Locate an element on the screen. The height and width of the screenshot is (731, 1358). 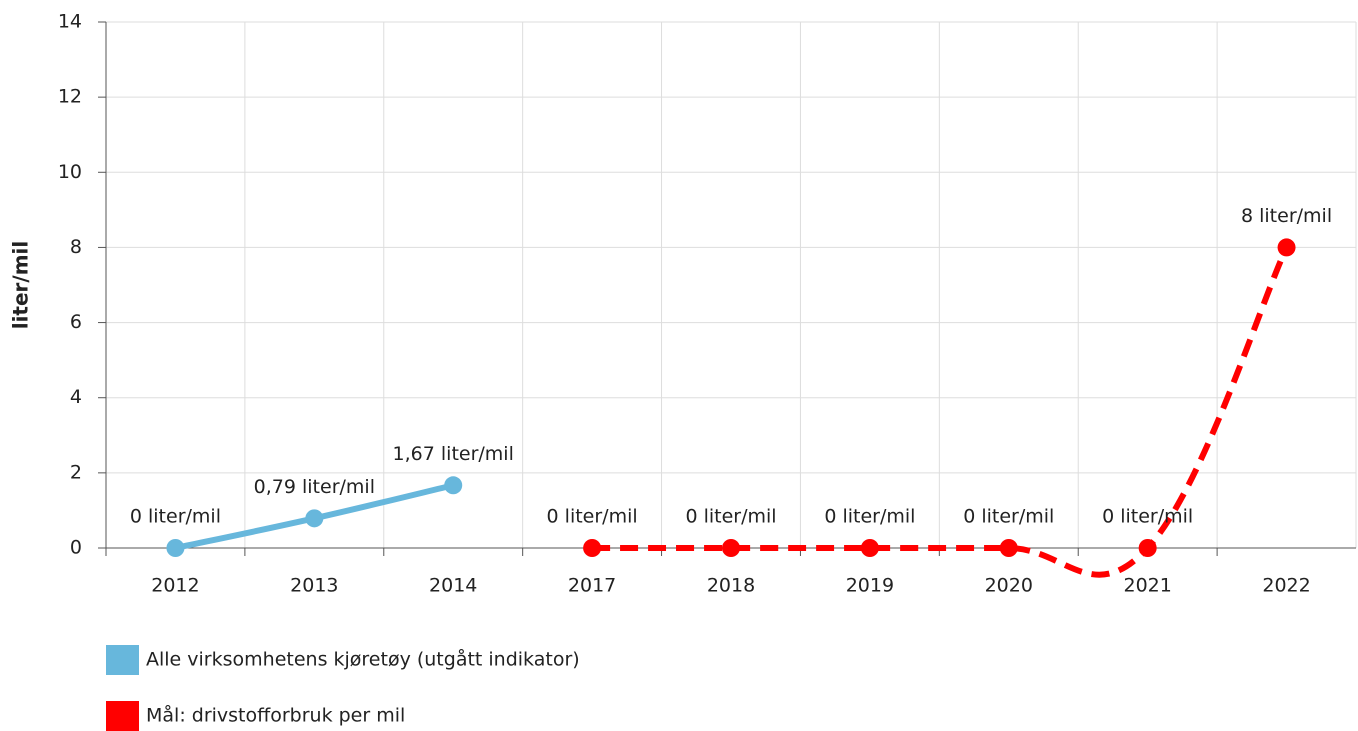
x-tick-label: 2020 is located at coordinates (1009, 586).